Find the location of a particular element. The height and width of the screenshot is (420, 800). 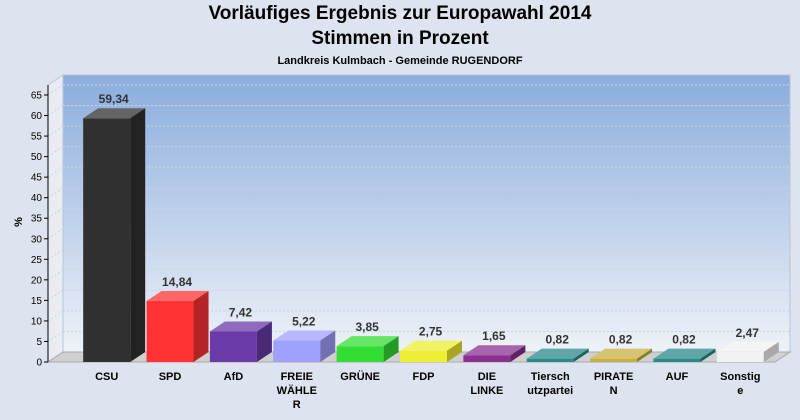

x-tick-label: AfD is located at coordinates (234, 377).